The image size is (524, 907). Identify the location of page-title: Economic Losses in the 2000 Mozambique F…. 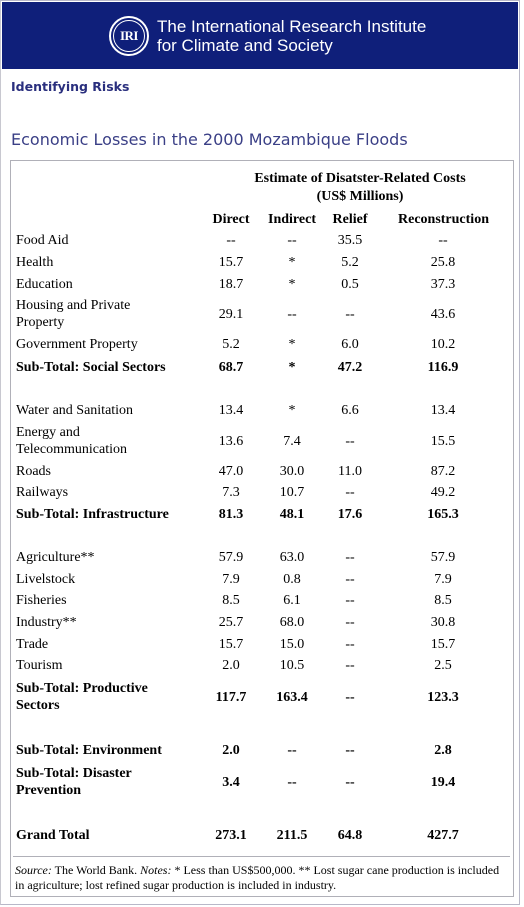
(209, 139).